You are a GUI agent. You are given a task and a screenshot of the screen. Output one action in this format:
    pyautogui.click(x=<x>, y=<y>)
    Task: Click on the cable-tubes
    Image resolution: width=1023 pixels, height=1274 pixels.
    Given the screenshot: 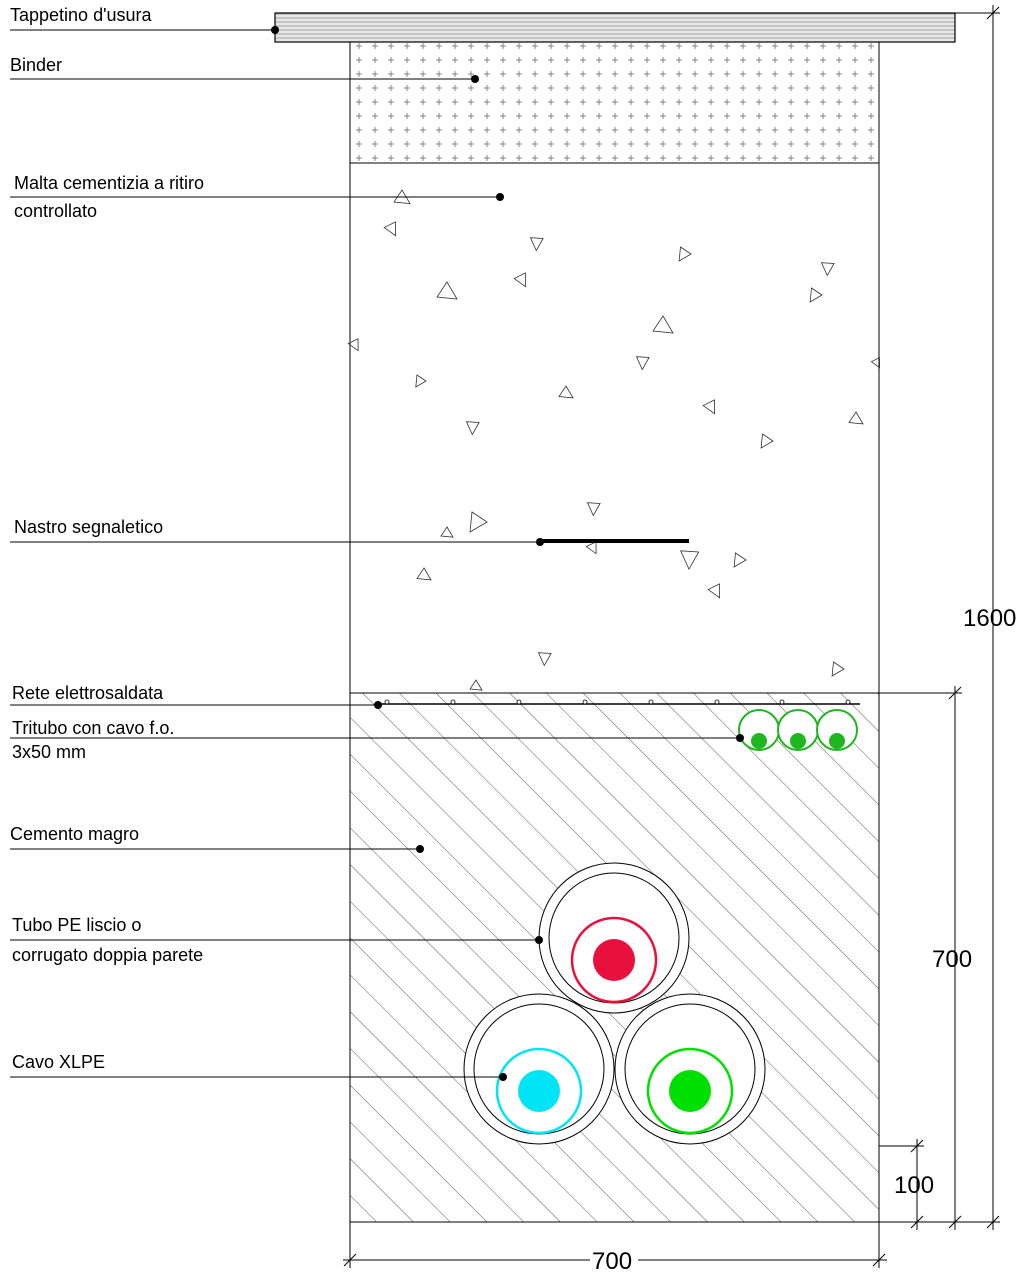 What is the action you would take?
    pyautogui.click(x=614, y=1003)
    